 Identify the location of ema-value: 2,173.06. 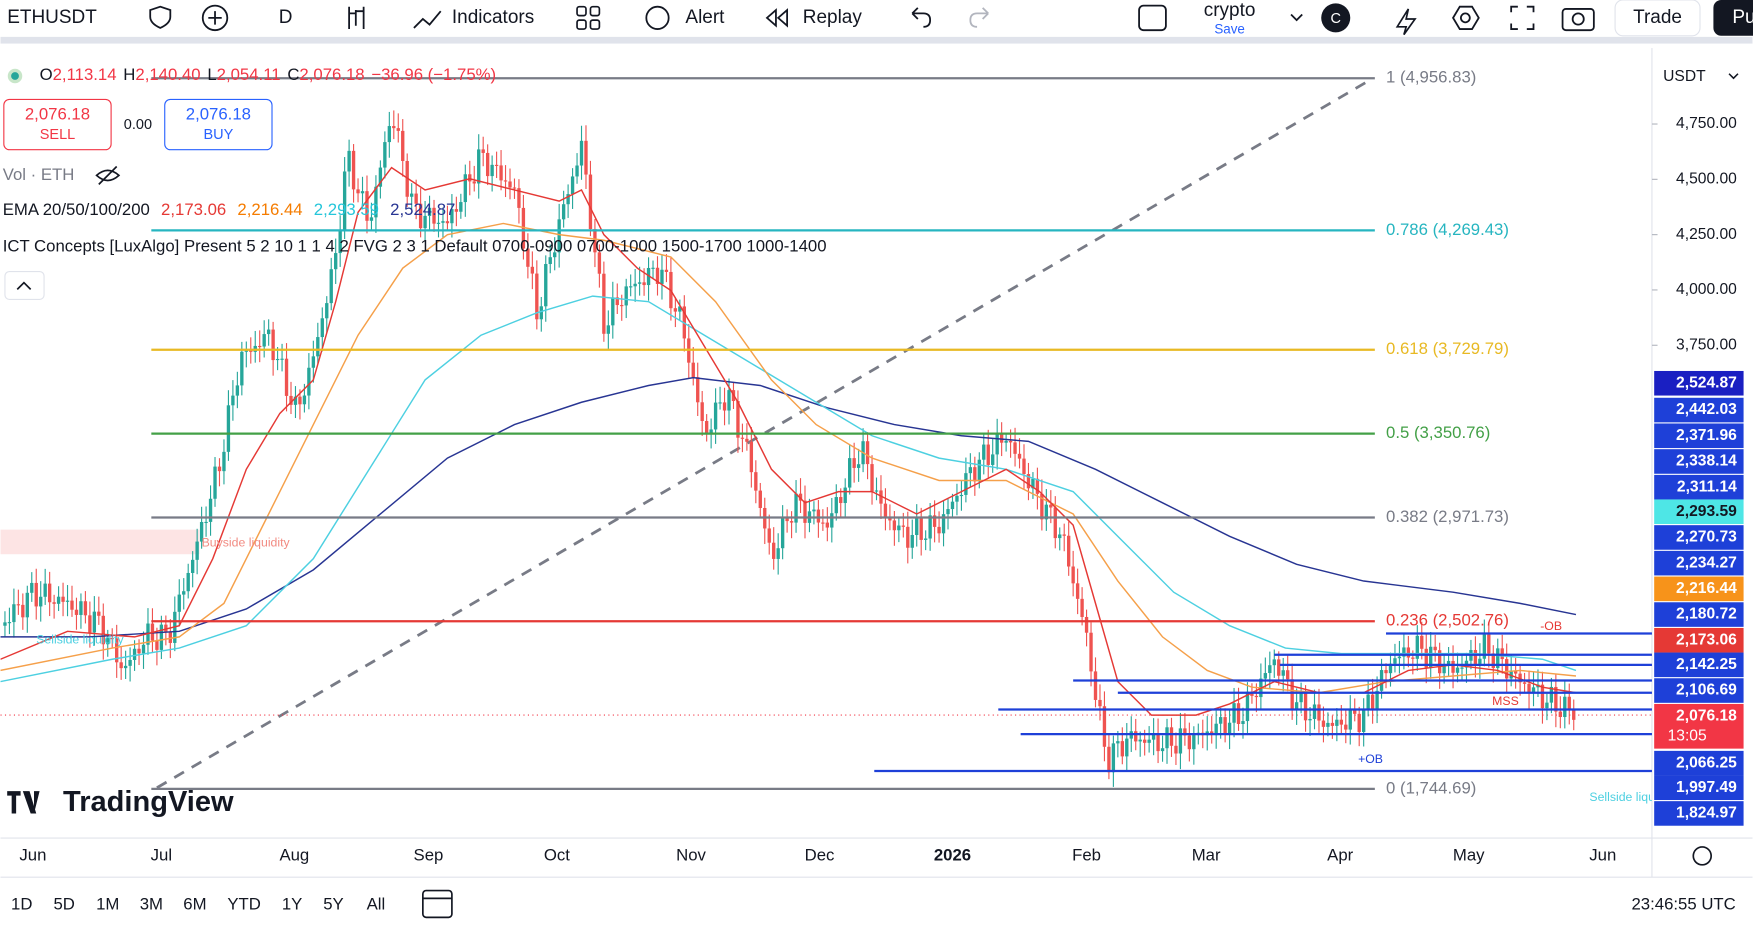
(193, 210).